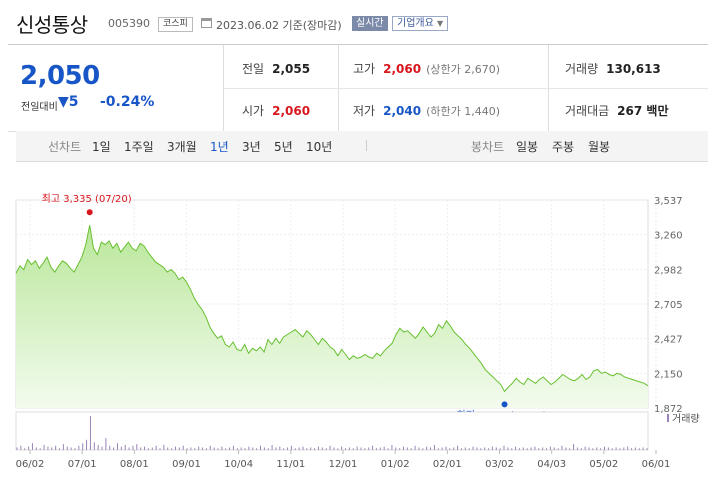  Describe the element at coordinates (668, 418) in the screenshot. I see `volume-legend-swatch` at that location.